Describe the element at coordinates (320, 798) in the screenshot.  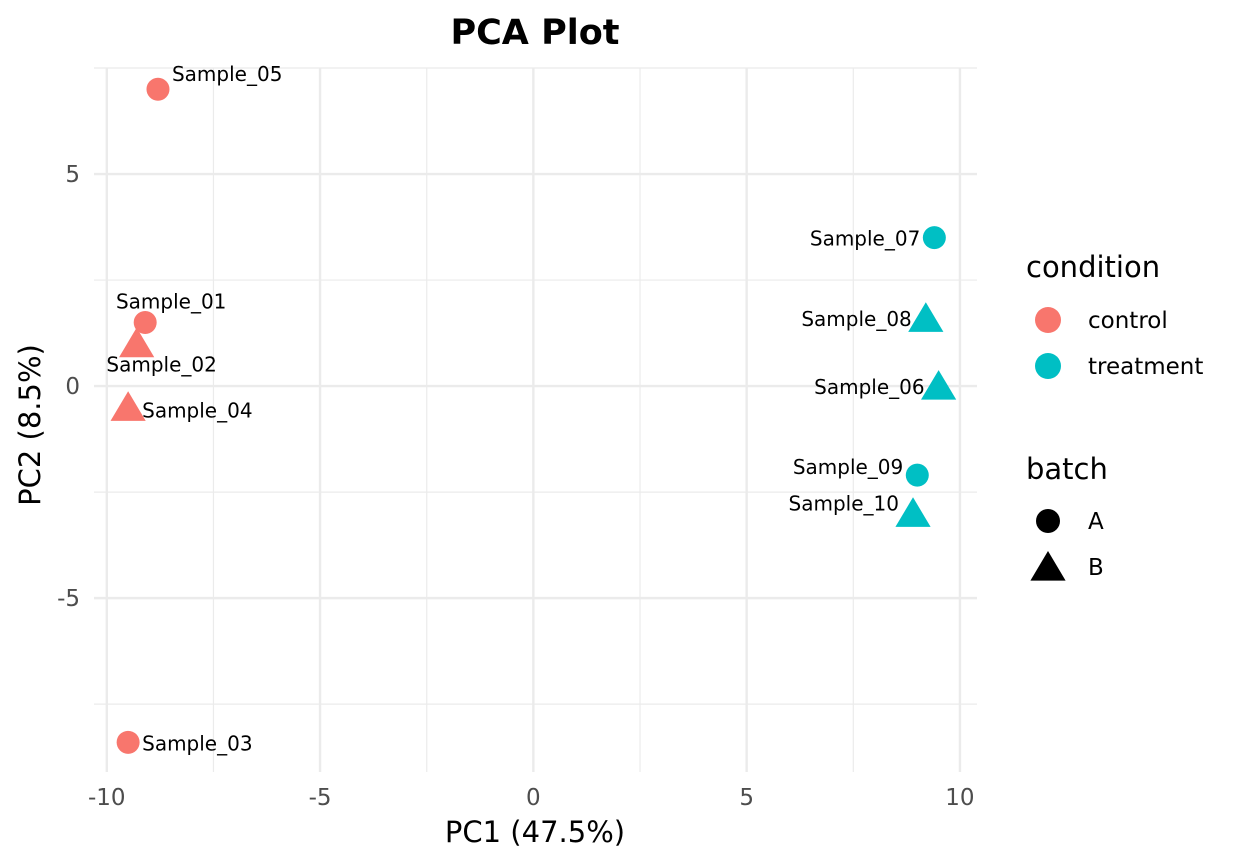
I see `x-tick-label: -5` at that location.